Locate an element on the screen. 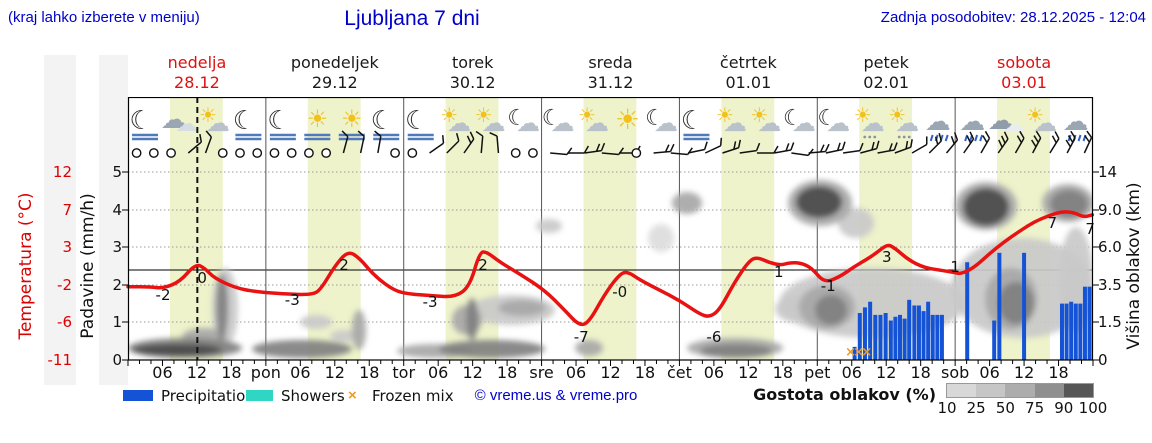 This screenshot has width=1152, height=443. temperature-value-label: -6 is located at coordinates (713, 337).